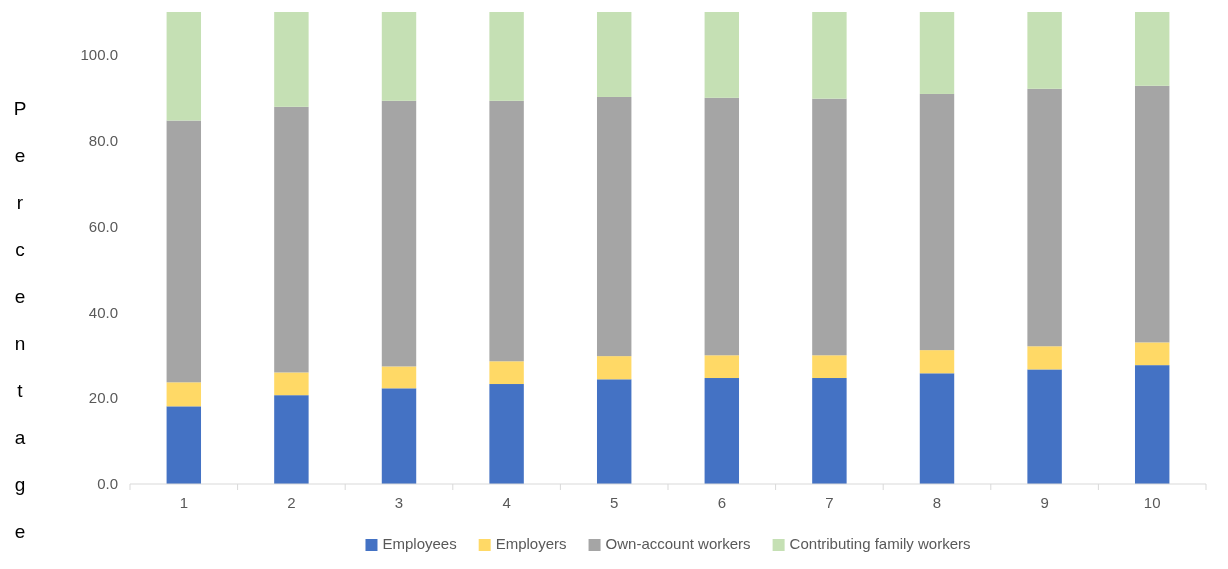 Image resolution: width=1228 pixels, height=569 pixels. I want to click on x-tick-label: 7, so click(829, 502).